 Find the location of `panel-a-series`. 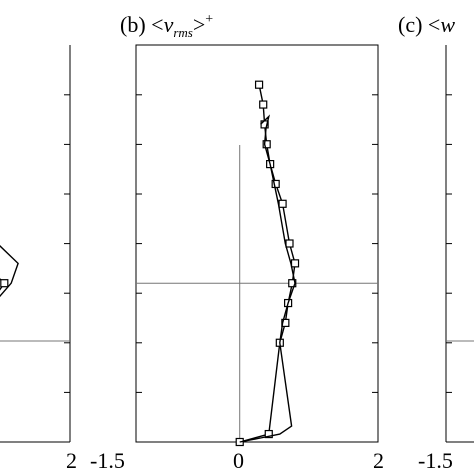

panel-a-series is located at coordinates (9, 271).